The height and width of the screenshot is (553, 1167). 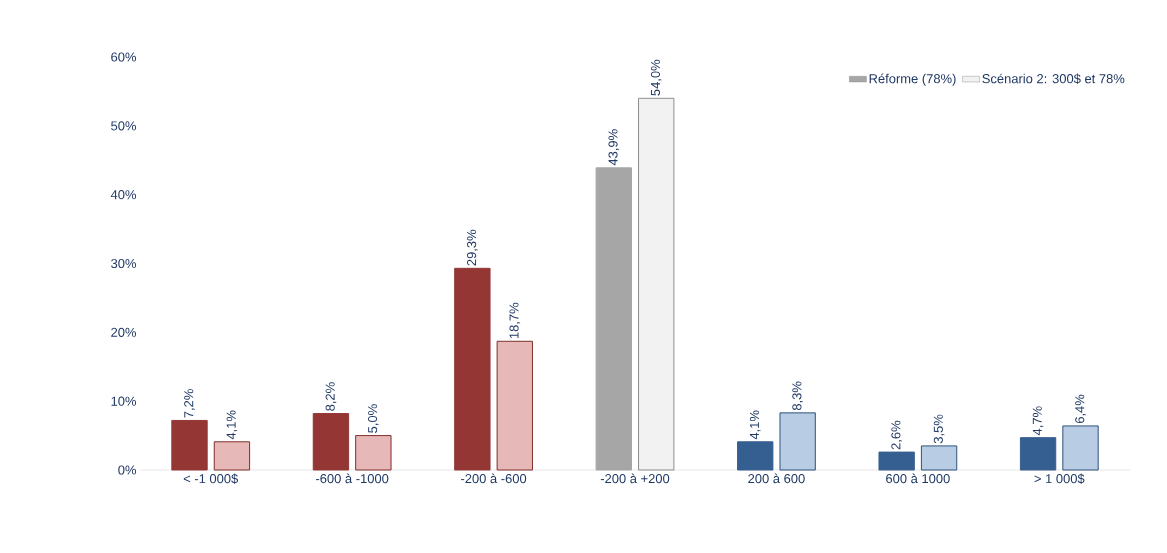 I want to click on legend-label: Réforme (78%), so click(x=912, y=79).